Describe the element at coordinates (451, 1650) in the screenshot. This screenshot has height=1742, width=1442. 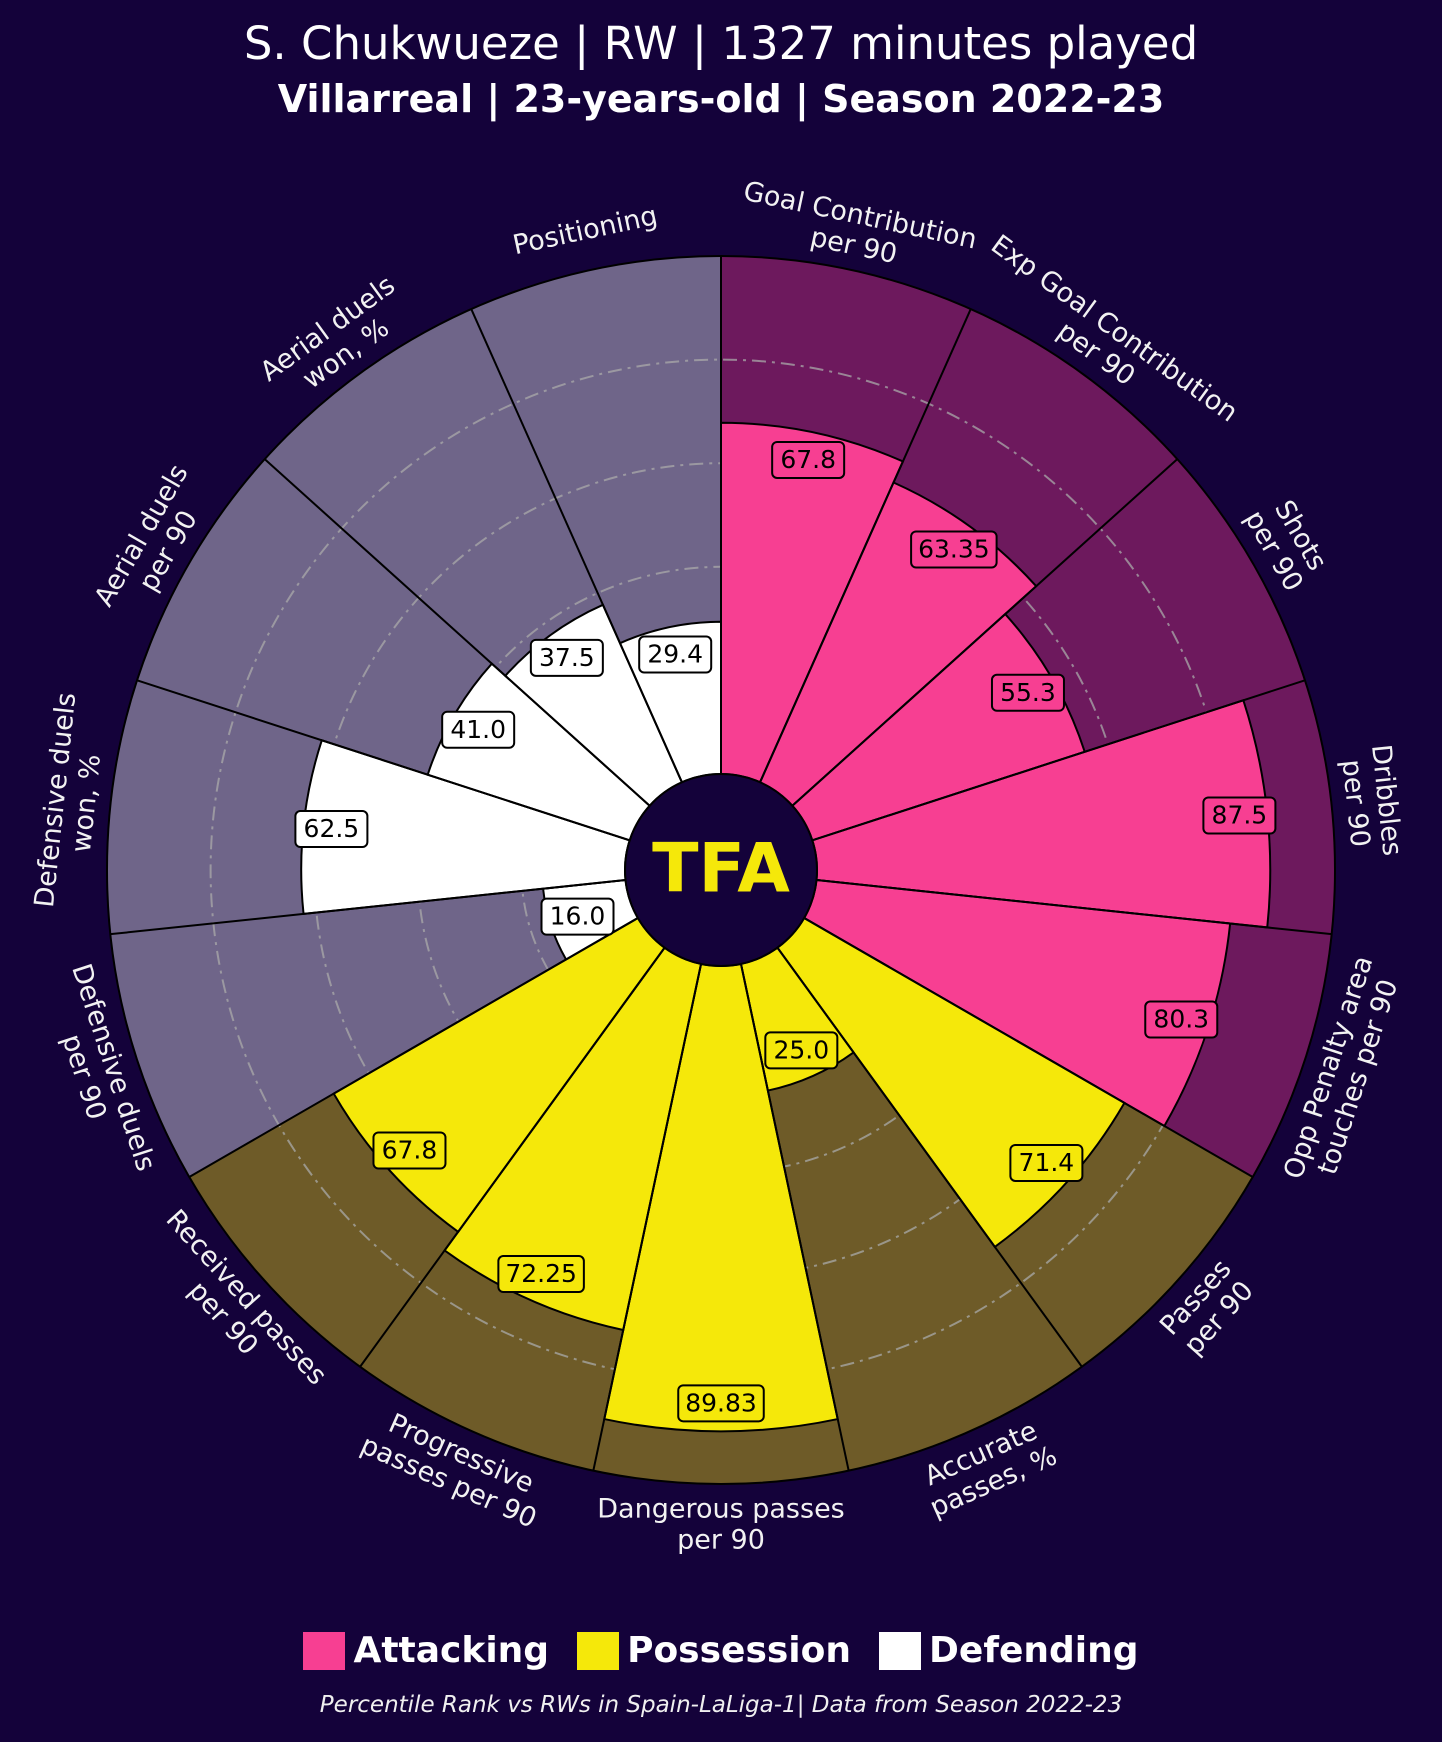
I see `legend-label-attacking: Attacking` at that location.